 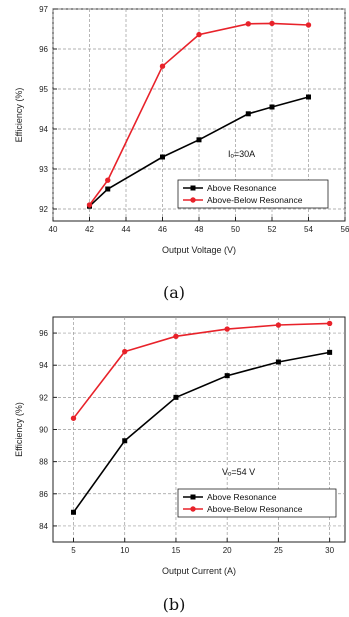 What do you see at coordinates (199, 229) in the screenshot?
I see `x-tick-label: 48` at bounding box center [199, 229].